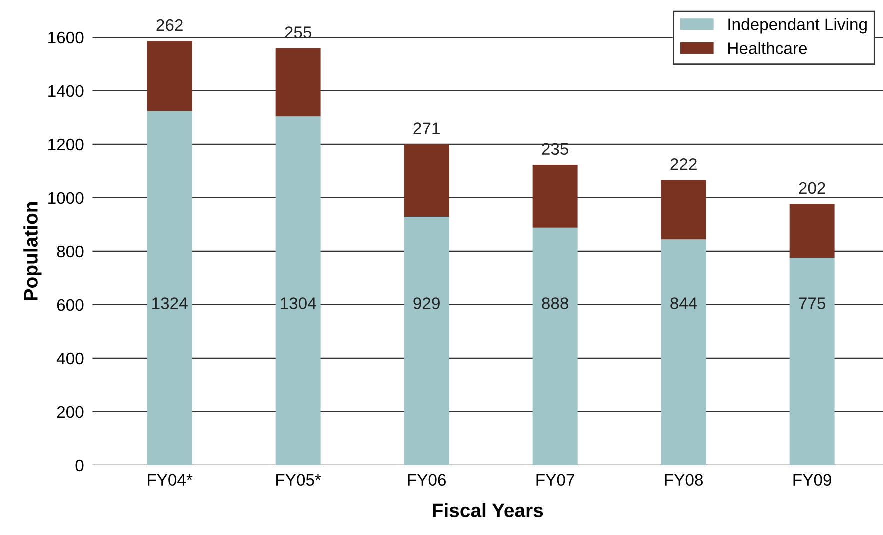 The height and width of the screenshot is (535, 883). What do you see at coordinates (70, 305) in the screenshot?
I see `y-tick-label: 600` at bounding box center [70, 305].